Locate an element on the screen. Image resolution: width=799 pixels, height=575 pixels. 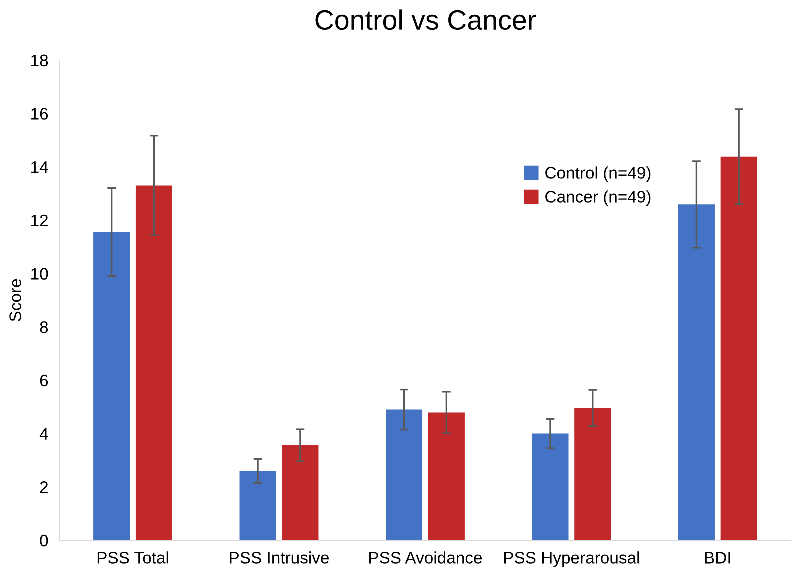
x-tick-label: PSS Avoidance is located at coordinates (426, 558).